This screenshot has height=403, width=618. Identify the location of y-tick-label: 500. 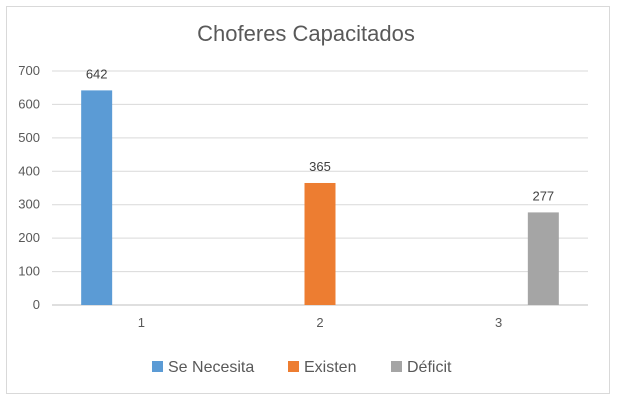
(29, 137).